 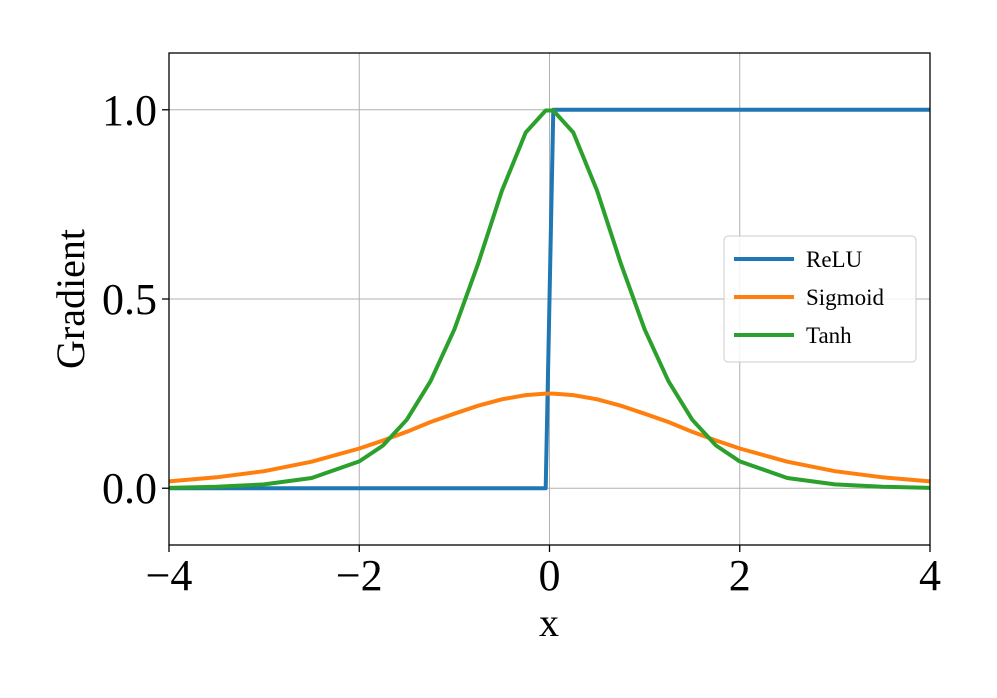 What do you see at coordinates (70, 299) in the screenshot?
I see `y-axis-label: Gradient` at bounding box center [70, 299].